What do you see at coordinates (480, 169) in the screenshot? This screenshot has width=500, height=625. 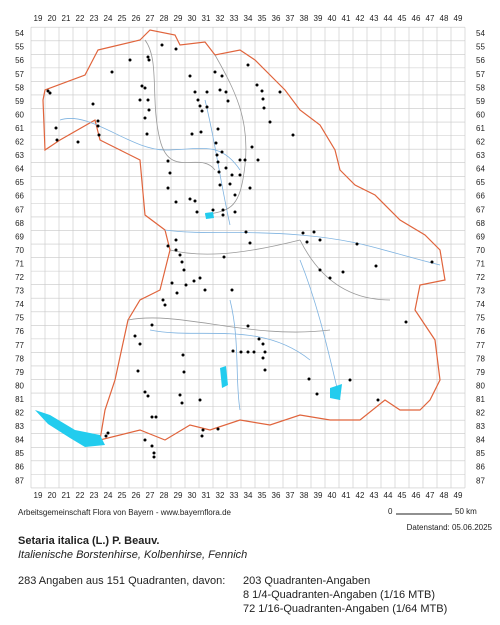 I see `row-label: 64` at bounding box center [480, 169].